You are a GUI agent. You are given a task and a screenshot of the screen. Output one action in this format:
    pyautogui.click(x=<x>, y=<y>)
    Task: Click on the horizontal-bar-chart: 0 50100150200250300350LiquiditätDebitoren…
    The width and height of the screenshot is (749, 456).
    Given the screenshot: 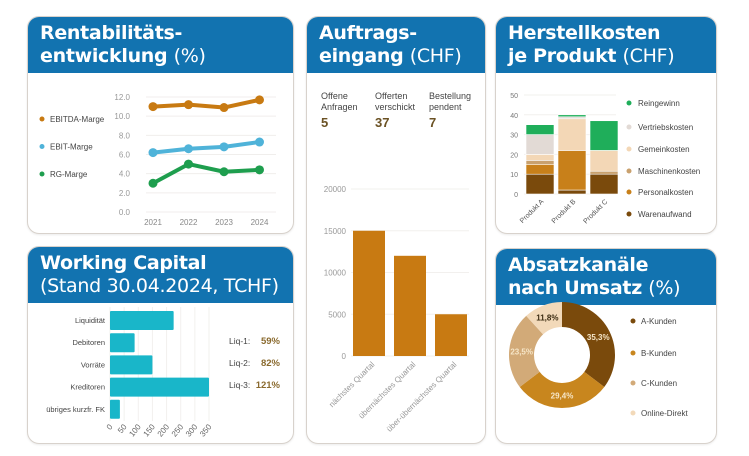 What is the action you would take?
    pyautogui.click(x=163, y=373)
    